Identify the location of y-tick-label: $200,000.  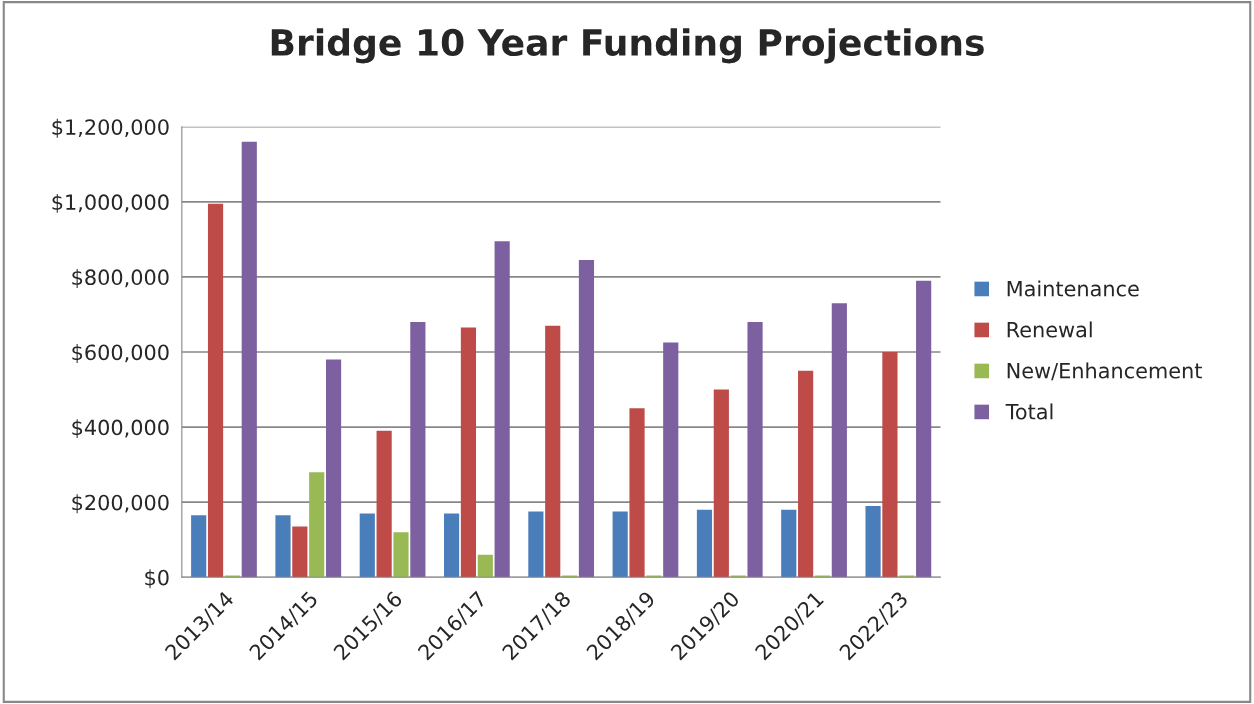
(120, 504).